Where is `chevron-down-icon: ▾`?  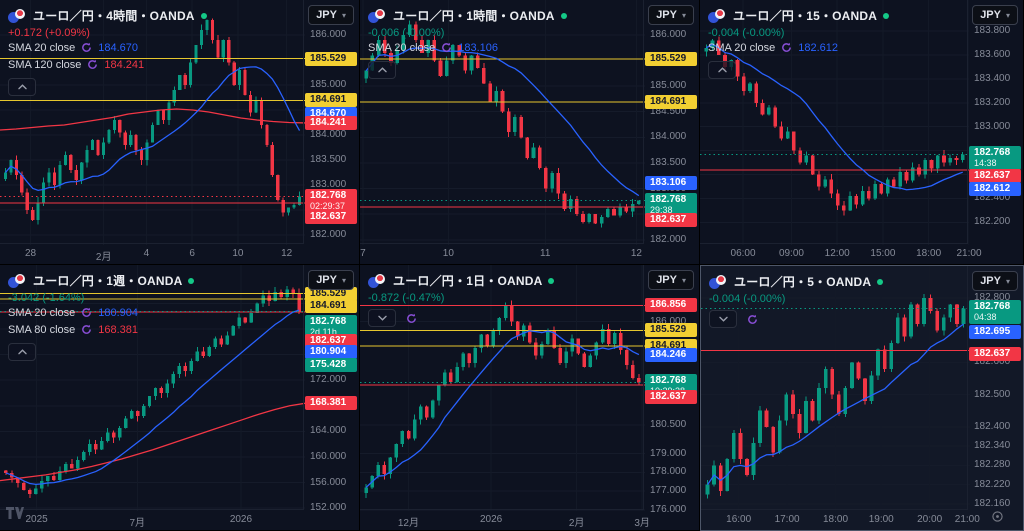
chevron-down-icon: ▾ is located at coordinates (683, 15).